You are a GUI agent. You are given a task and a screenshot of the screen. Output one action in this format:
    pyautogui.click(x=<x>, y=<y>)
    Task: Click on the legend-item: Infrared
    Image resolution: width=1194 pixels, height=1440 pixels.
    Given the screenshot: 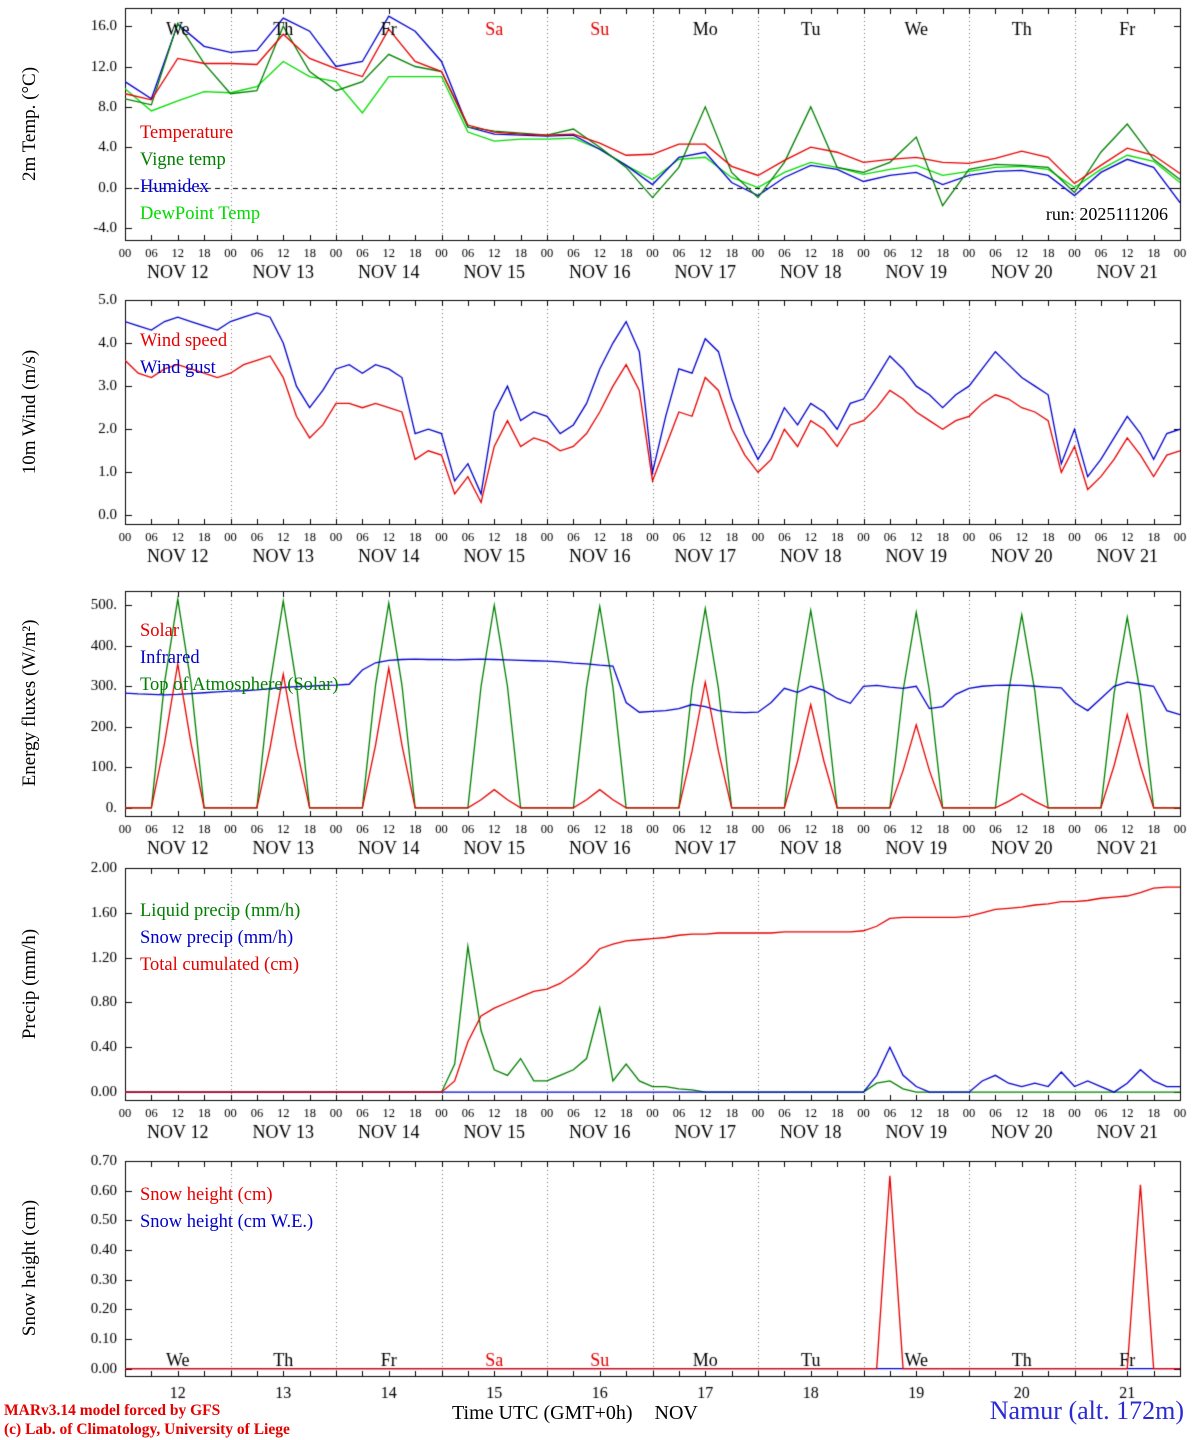 What is the action you would take?
    pyautogui.click(x=170, y=658)
    